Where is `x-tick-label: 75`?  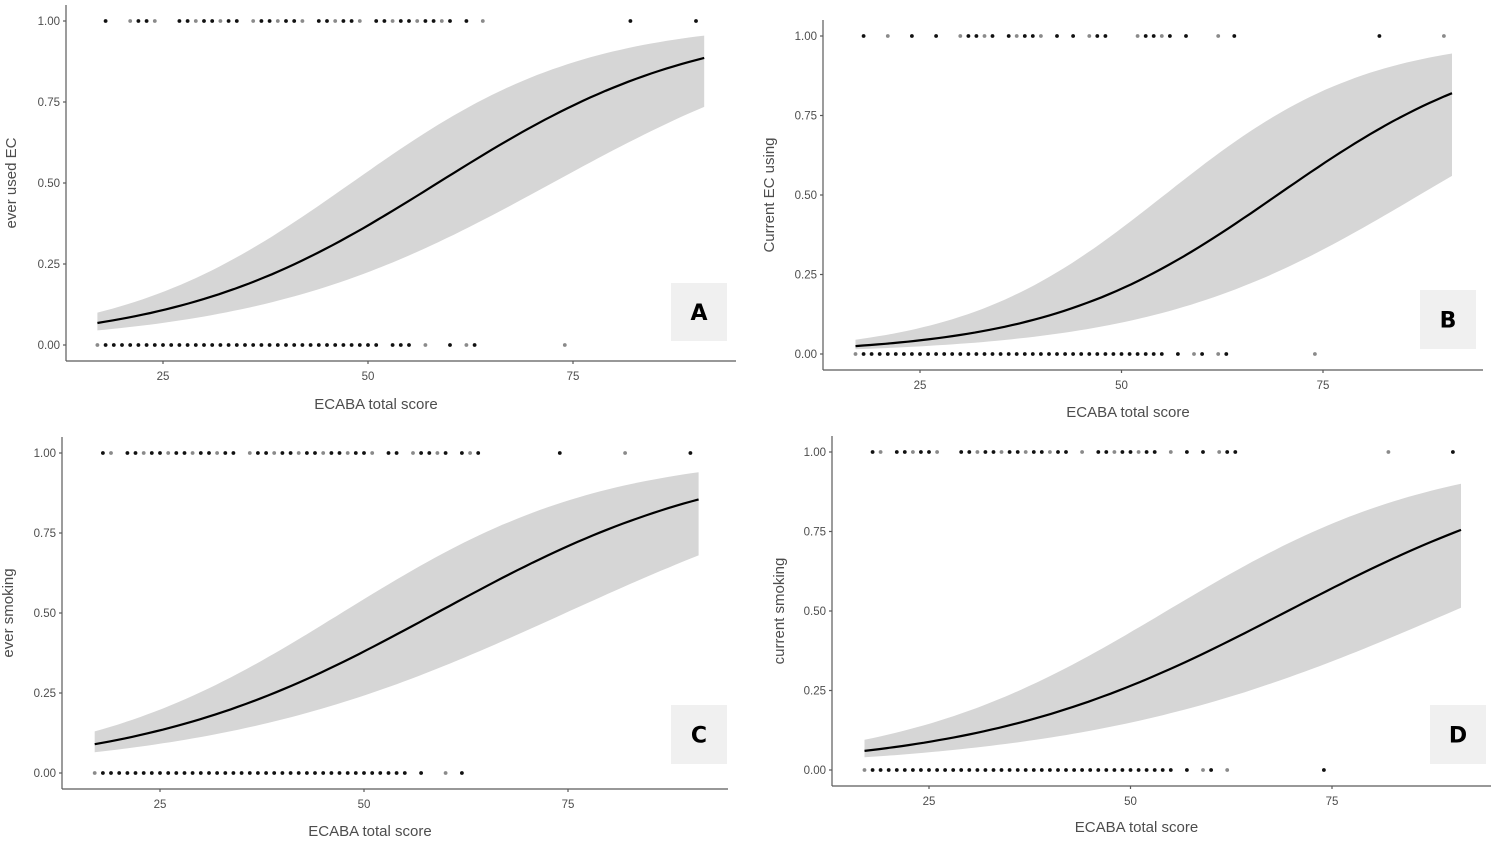 x-tick-label: 75 is located at coordinates (568, 805).